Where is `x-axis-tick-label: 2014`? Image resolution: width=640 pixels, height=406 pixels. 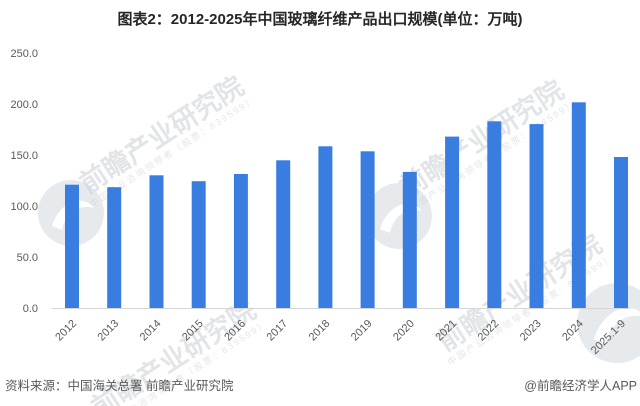
x-axis-tick-label: 2014 is located at coordinates (151, 331).